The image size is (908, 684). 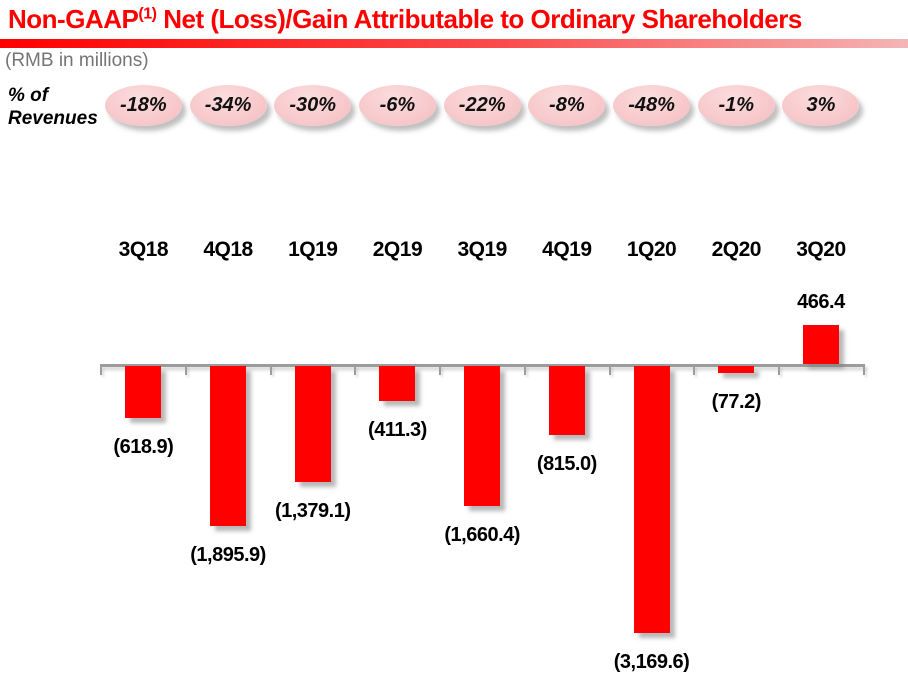 I want to click on value-label: (411.3), so click(x=397, y=430).